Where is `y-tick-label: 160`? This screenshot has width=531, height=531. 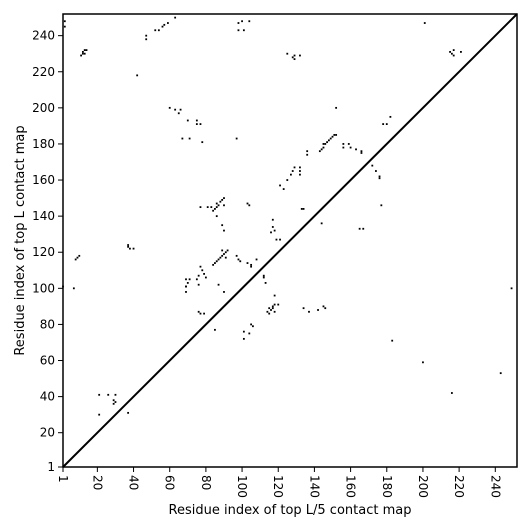
y-tick-label: 160 is located at coordinates (43, 180).